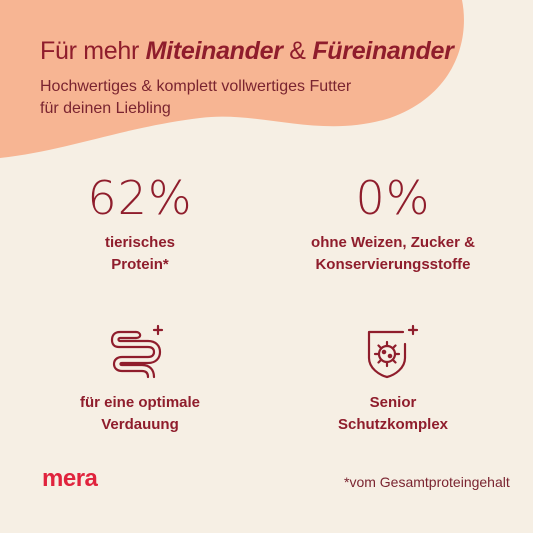 The height and width of the screenshot is (533, 533). I want to click on feature-digestion: für eine optimale Verdauung, so click(140, 379).